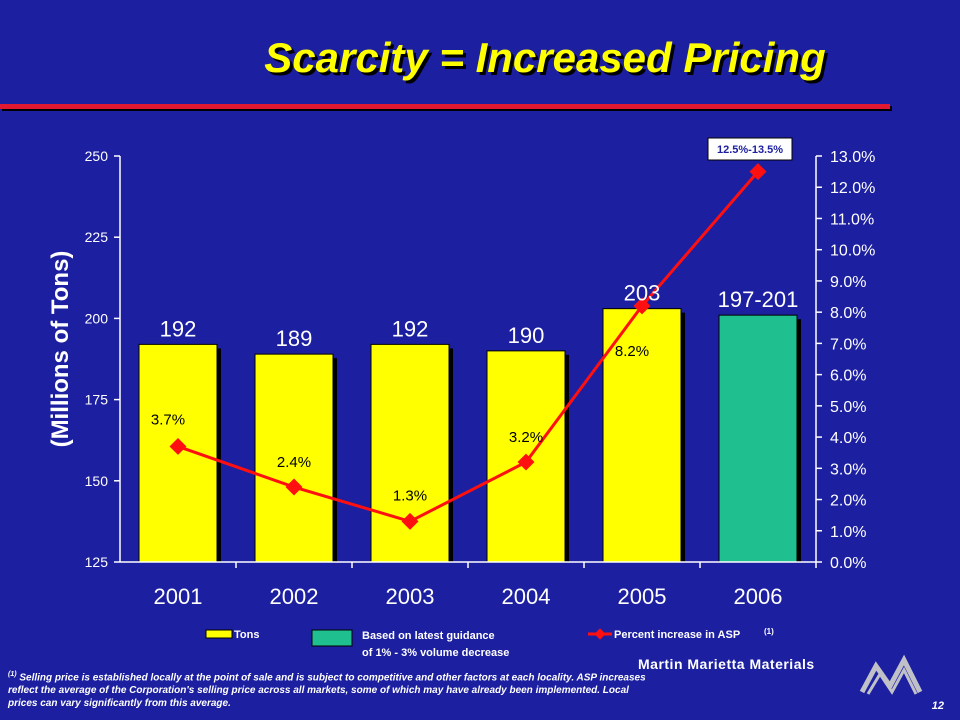 The width and height of the screenshot is (960, 720). What do you see at coordinates (848, 282) in the screenshot?
I see `right-tick-label: 9.0%` at bounding box center [848, 282].